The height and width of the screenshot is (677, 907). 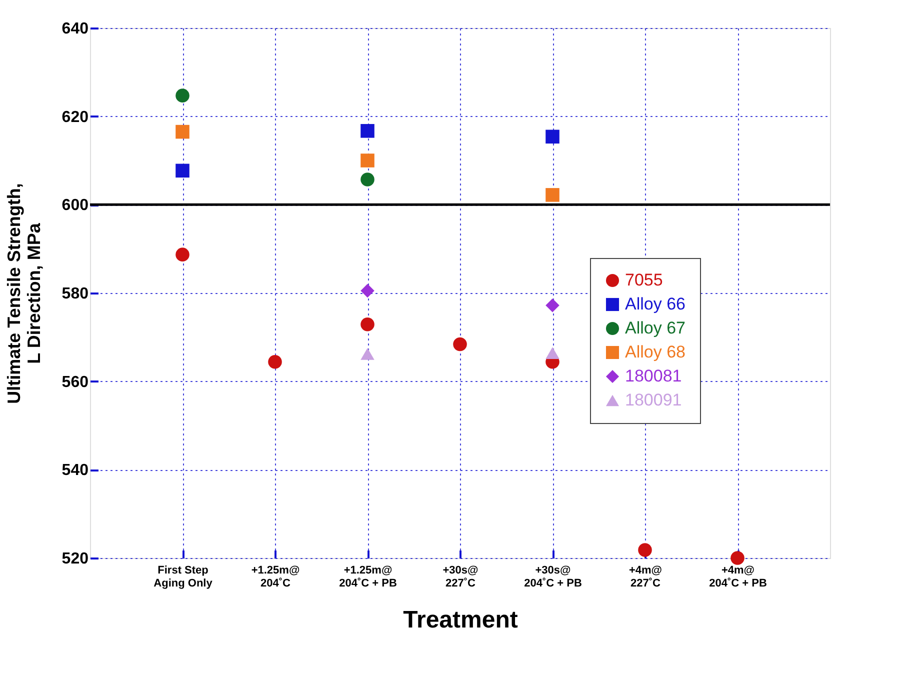 What do you see at coordinates (75, 471) in the screenshot?
I see `y-tick-label: 540` at bounding box center [75, 471].